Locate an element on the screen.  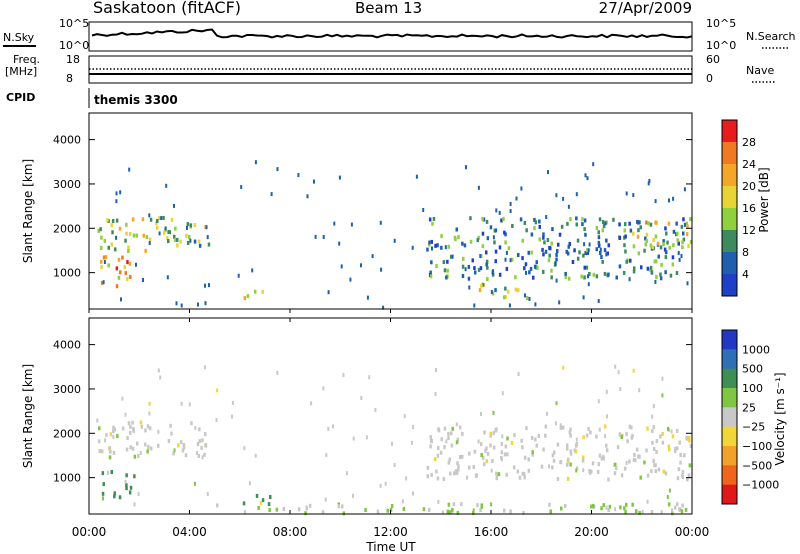
power-colorbar-tick-label: 20 is located at coordinates (749, 186).